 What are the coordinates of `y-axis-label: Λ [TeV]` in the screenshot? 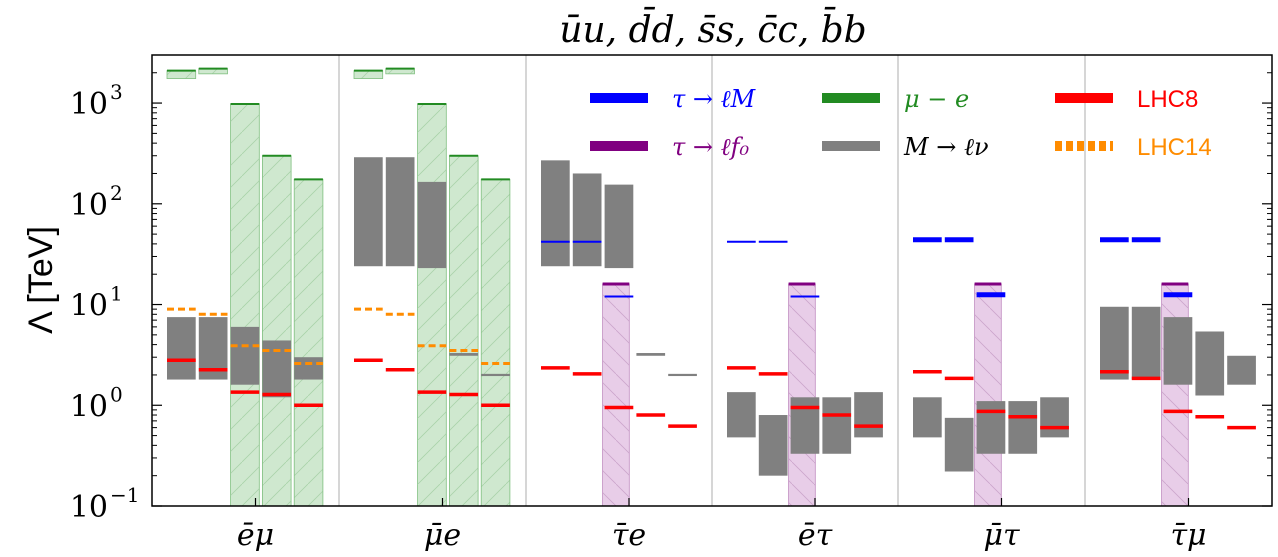 It's located at (41, 280).